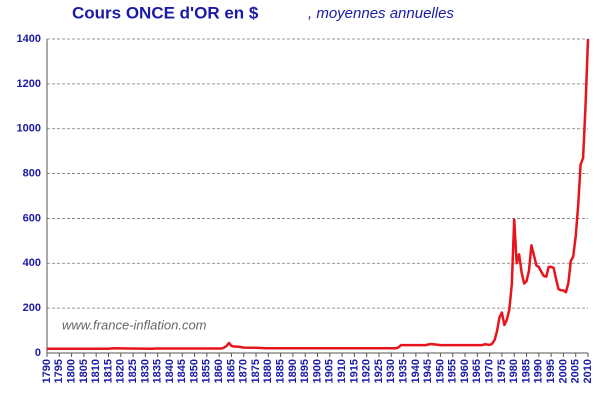 This screenshot has height=400, width=600. What do you see at coordinates (539, 371) in the screenshot?
I see `x-tick-label: 1990` at bounding box center [539, 371].